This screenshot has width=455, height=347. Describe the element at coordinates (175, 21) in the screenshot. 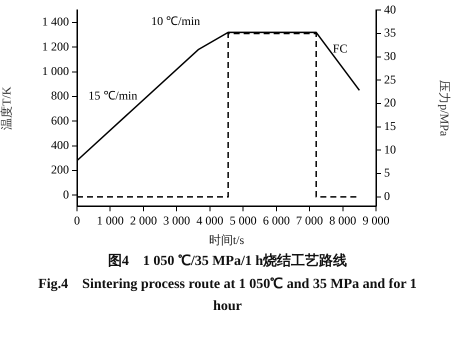

I see `annotation: 10 ℃/min` at that location.